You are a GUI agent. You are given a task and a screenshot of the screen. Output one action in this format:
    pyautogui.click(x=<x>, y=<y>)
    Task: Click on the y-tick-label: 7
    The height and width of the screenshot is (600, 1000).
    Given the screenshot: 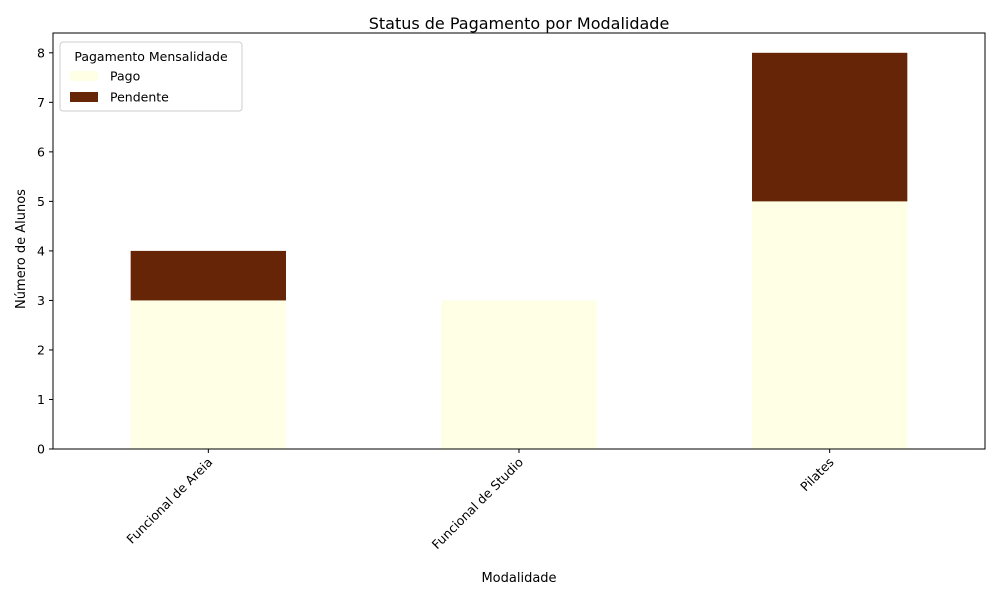 What is the action you would take?
    pyautogui.click(x=41, y=102)
    